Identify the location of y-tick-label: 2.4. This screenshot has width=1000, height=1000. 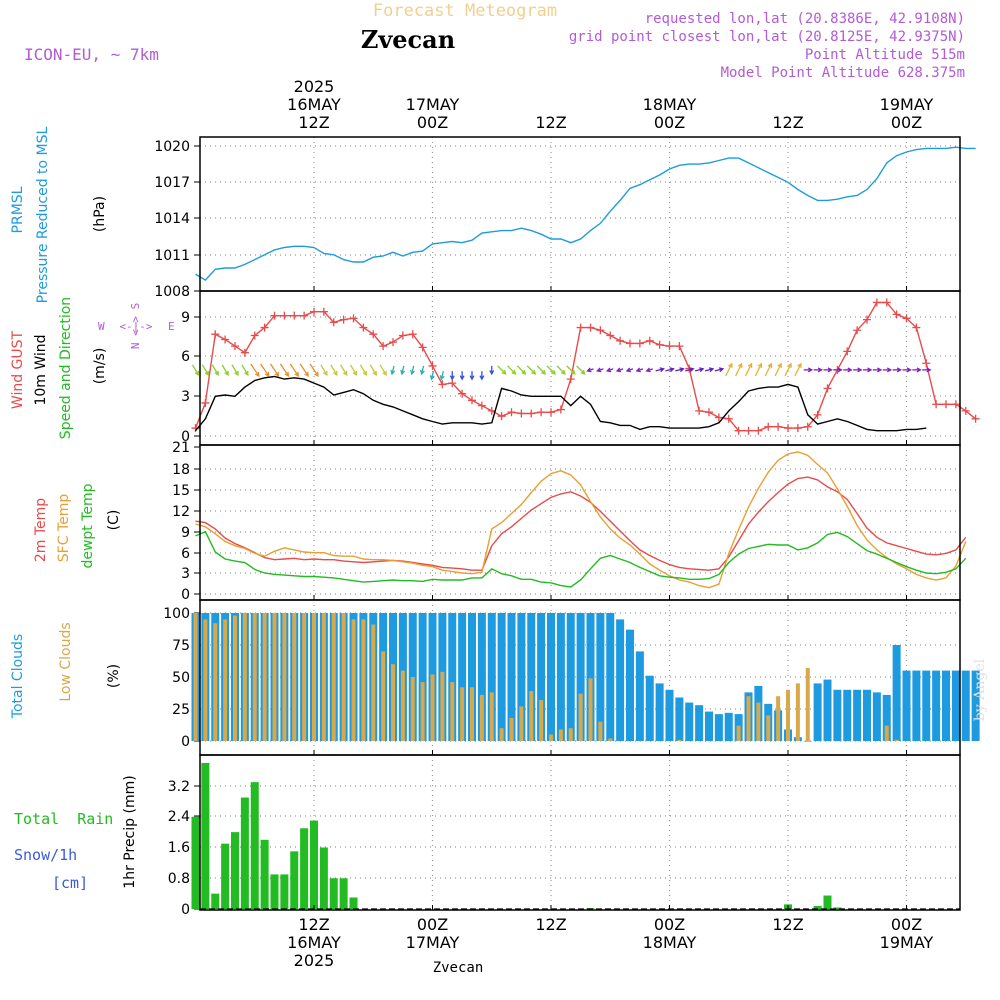
(179, 817).